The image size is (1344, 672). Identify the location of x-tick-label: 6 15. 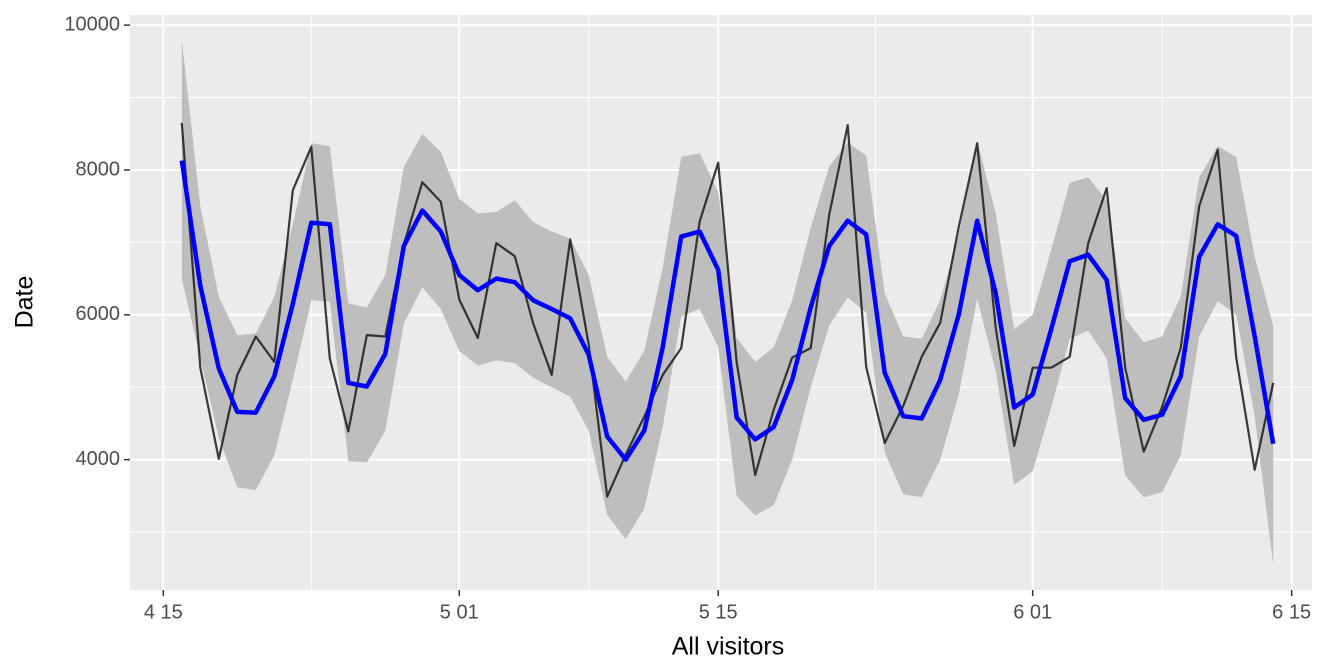
(1291, 612).